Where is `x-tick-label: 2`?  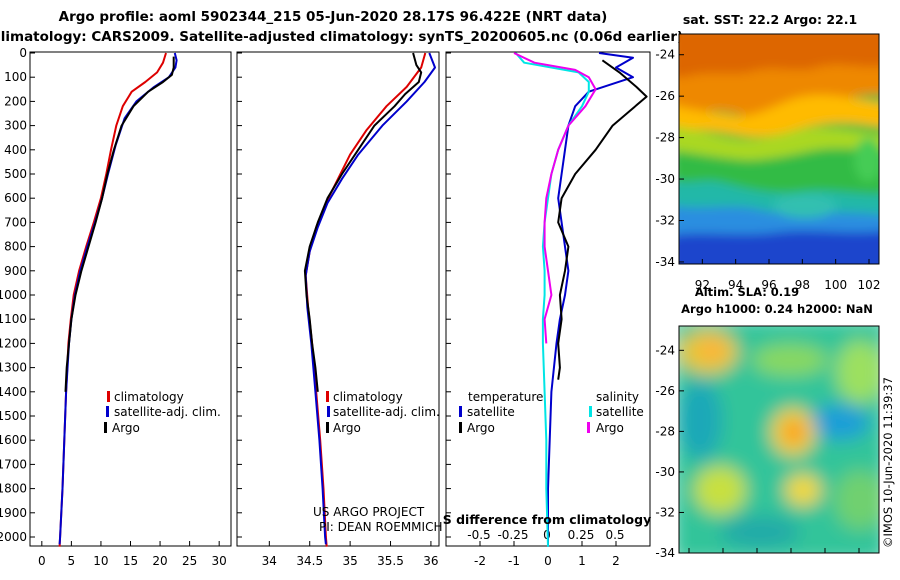
x-tick-label: 2 is located at coordinates (616, 561).